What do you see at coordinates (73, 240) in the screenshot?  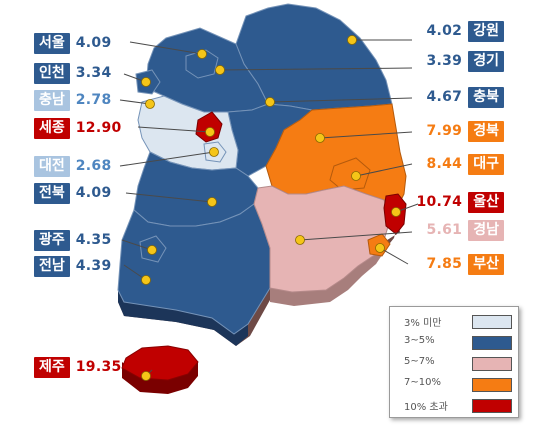 I see `region-label-gwangju: 광주 4.35` at bounding box center [73, 240].